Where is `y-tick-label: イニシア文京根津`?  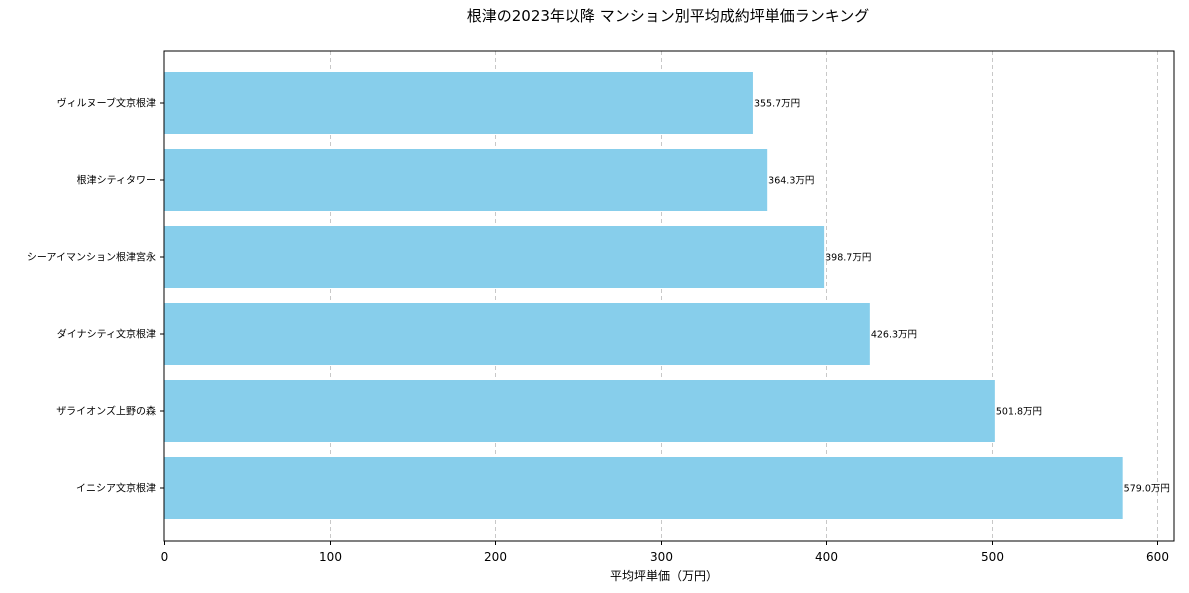 y-tick-label: イニシア文京根津 is located at coordinates (116, 488).